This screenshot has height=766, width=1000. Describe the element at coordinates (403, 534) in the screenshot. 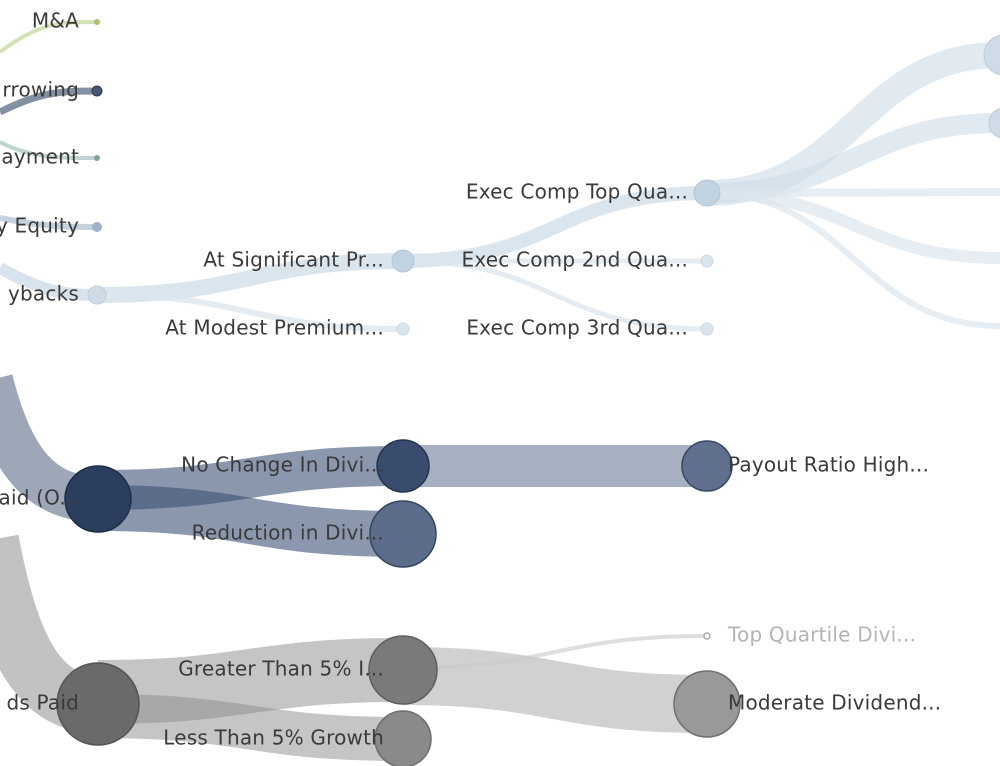

I see `node-reduction` at that location.